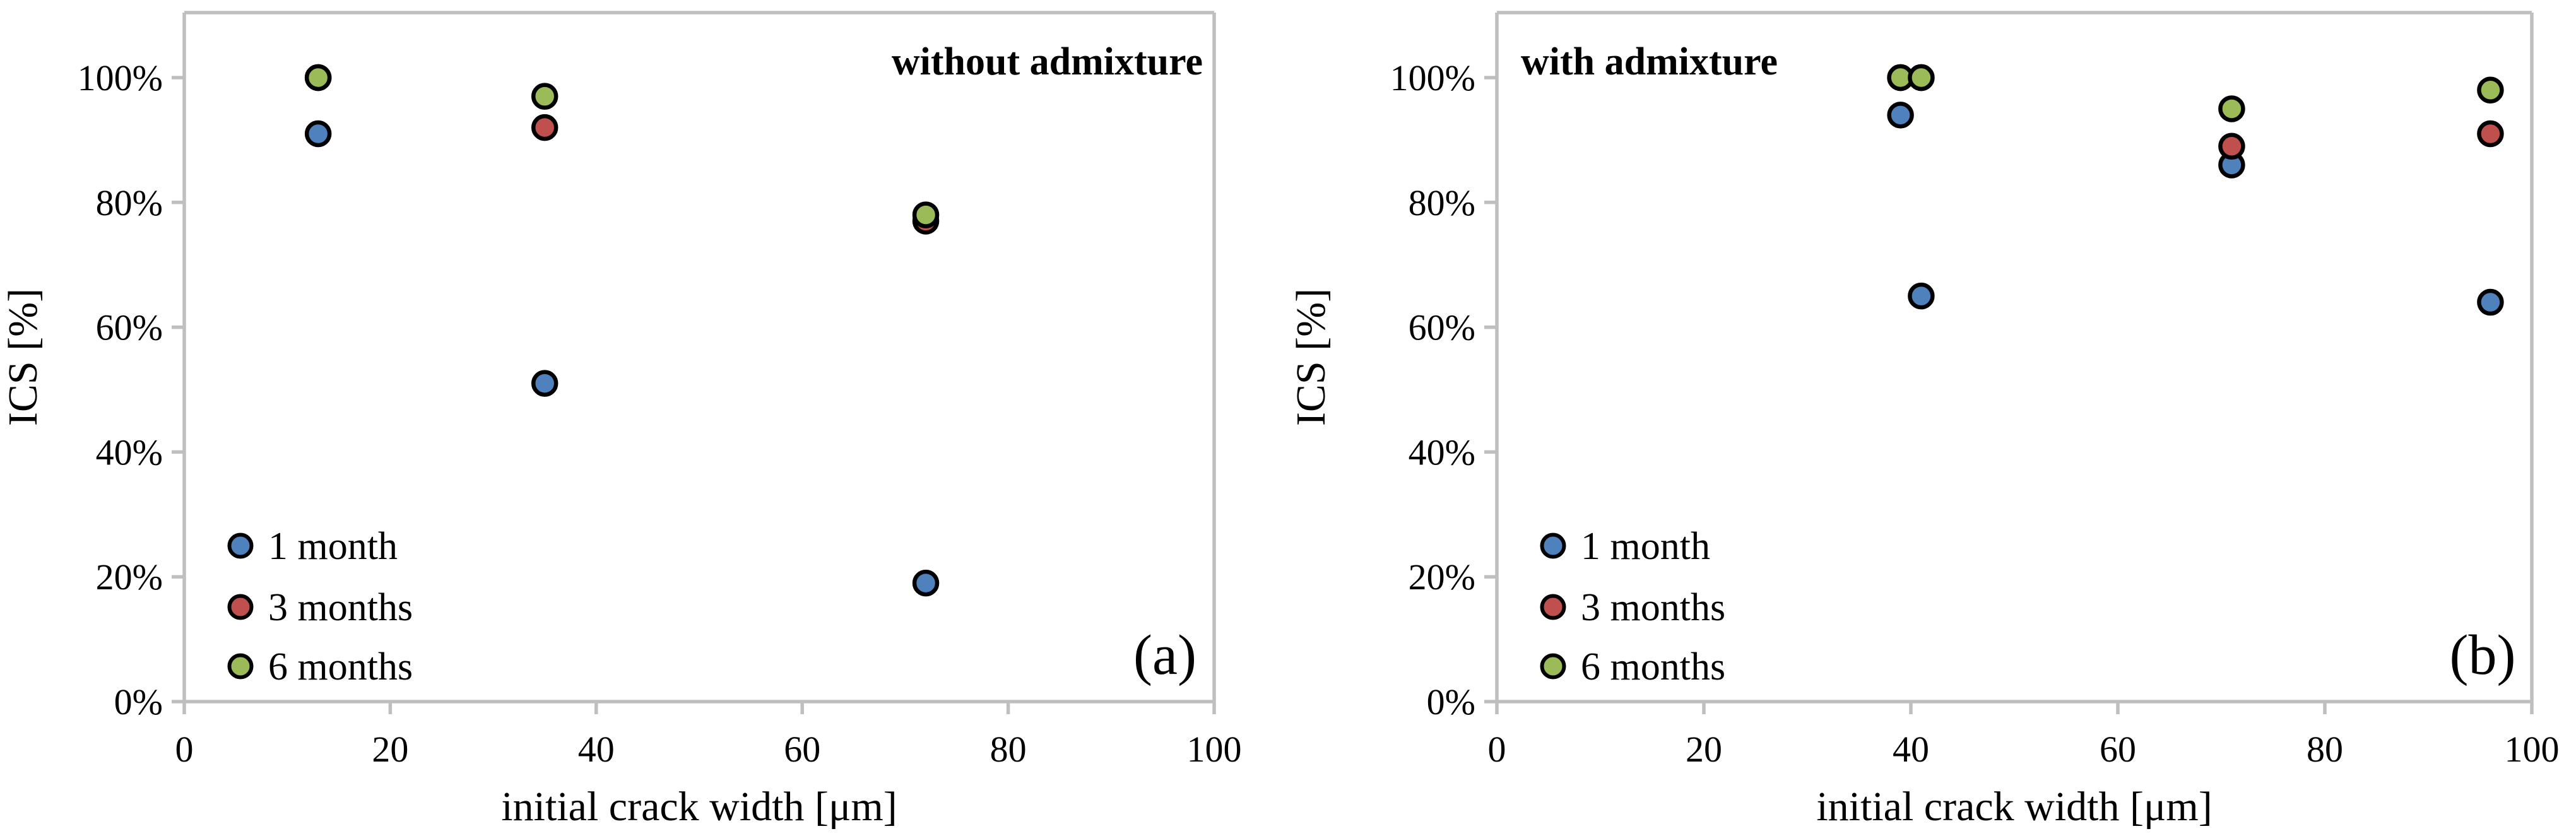  Describe the element at coordinates (1164, 655) in the screenshot. I see `panel-letter: (a)` at that location.